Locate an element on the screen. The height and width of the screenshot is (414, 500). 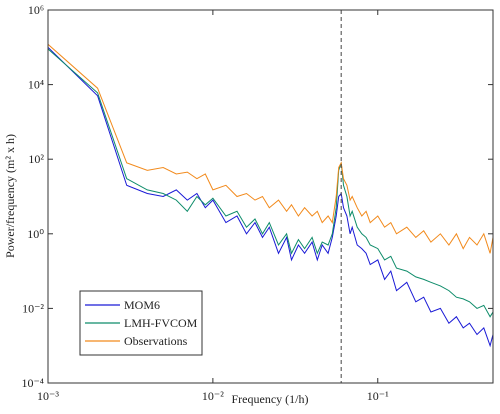
y-axis-label: Power/frequency (m² x h) is located at coordinates (10, 196).